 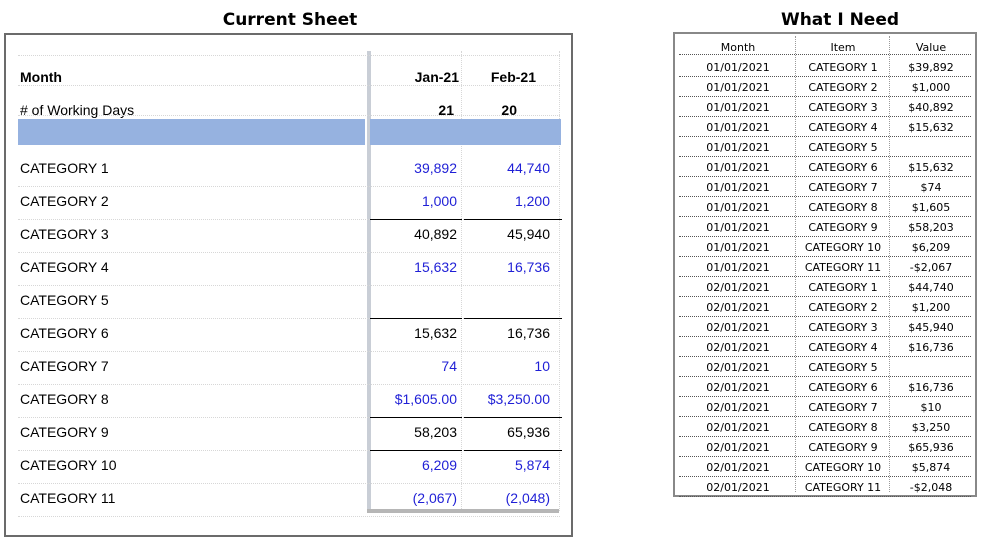 What do you see at coordinates (843, 327) in the screenshot?
I see `need-cell-item: CATEGORY 3` at bounding box center [843, 327].